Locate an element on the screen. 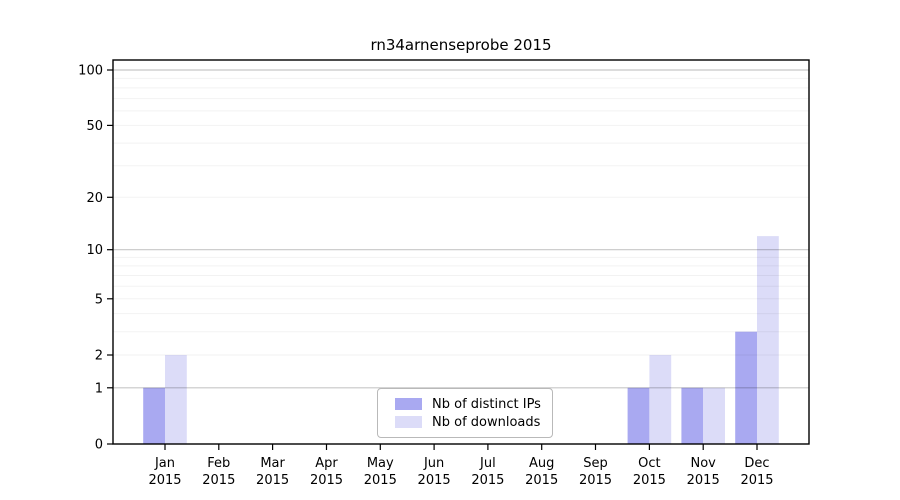 This screenshot has height=500, width=900. y-tick-labels: 0 1 2 5 10 20 50 100 is located at coordinates (90, 258).